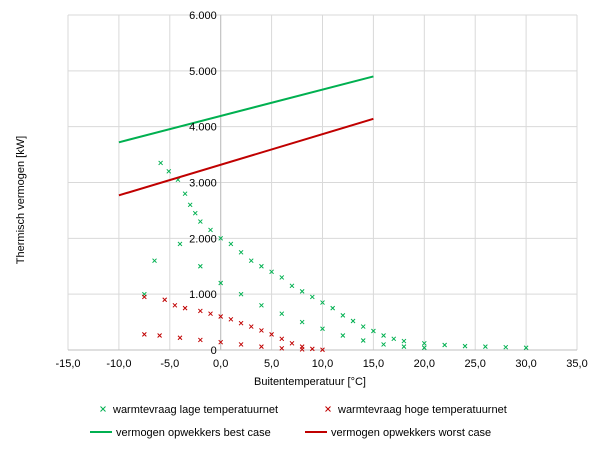 The image size is (605, 454). I want to click on x-tick-label: -5,0, so click(169, 364).